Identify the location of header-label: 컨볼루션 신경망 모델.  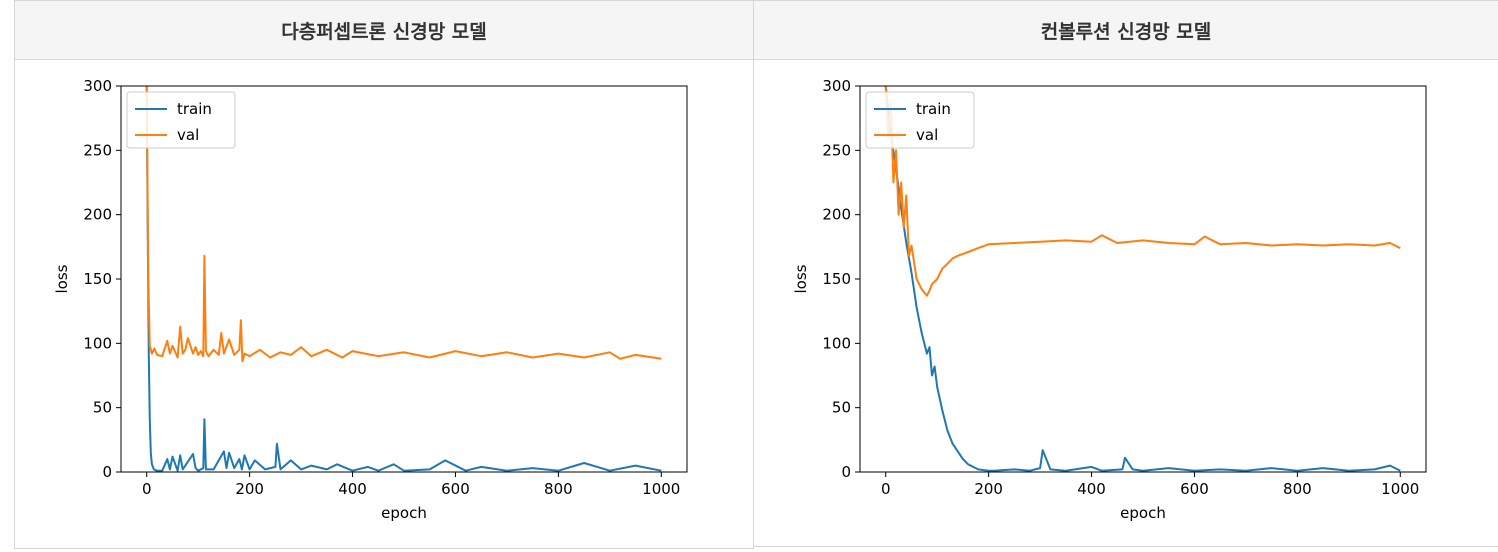
(1126, 31).